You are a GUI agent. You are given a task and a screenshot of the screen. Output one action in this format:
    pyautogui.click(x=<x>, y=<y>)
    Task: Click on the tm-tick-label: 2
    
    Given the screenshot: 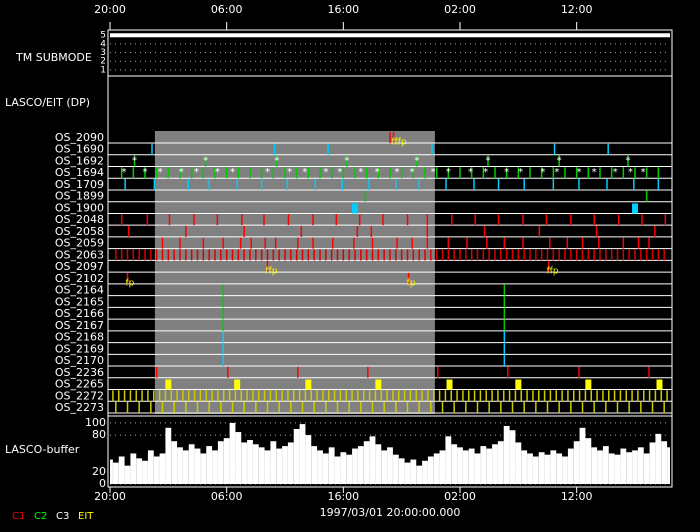 What is the action you would take?
    pyautogui.click(x=103, y=62)
    